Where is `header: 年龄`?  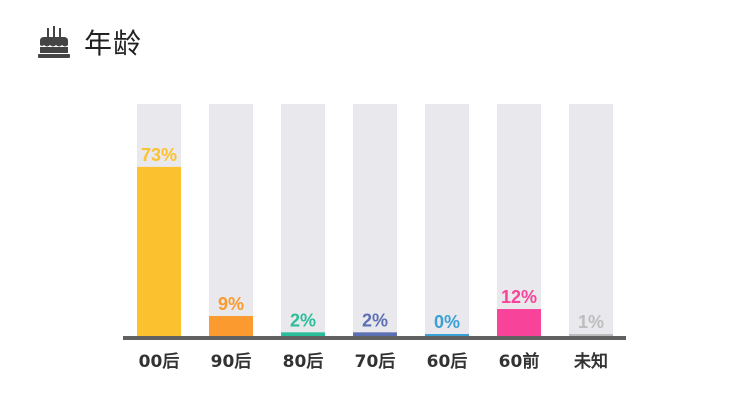
header: 年龄 is located at coordinates (90, 42).